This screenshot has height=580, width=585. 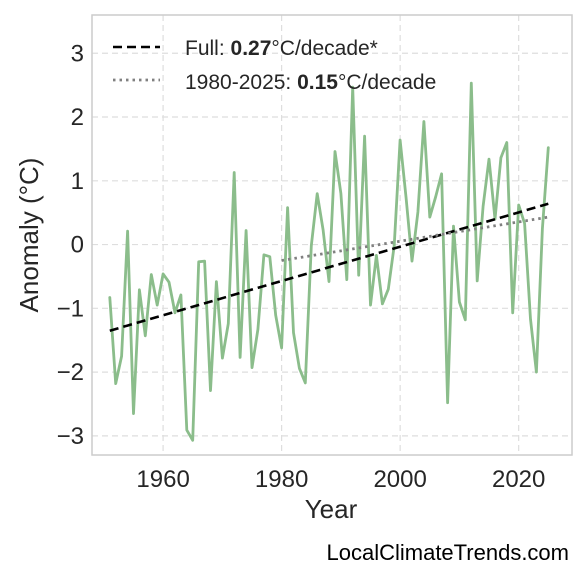 What do you see at coordinates (399, 479) in the screenshot?
I see `x-tick-label: 2000` at bounding box center [399, 479].